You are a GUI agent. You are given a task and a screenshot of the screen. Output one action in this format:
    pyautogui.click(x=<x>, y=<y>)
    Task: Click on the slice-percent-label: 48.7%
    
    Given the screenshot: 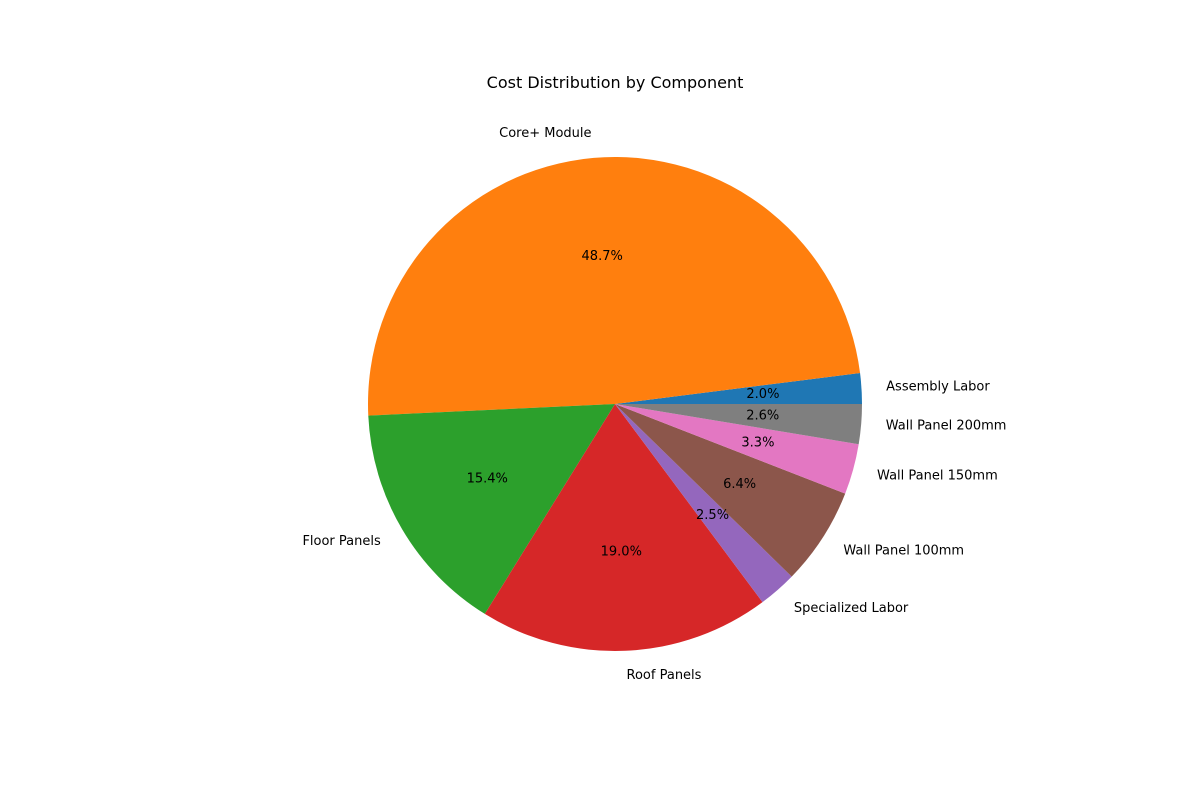 What is the action you would take?
    pyautogui.click(x=602, y=256)
    